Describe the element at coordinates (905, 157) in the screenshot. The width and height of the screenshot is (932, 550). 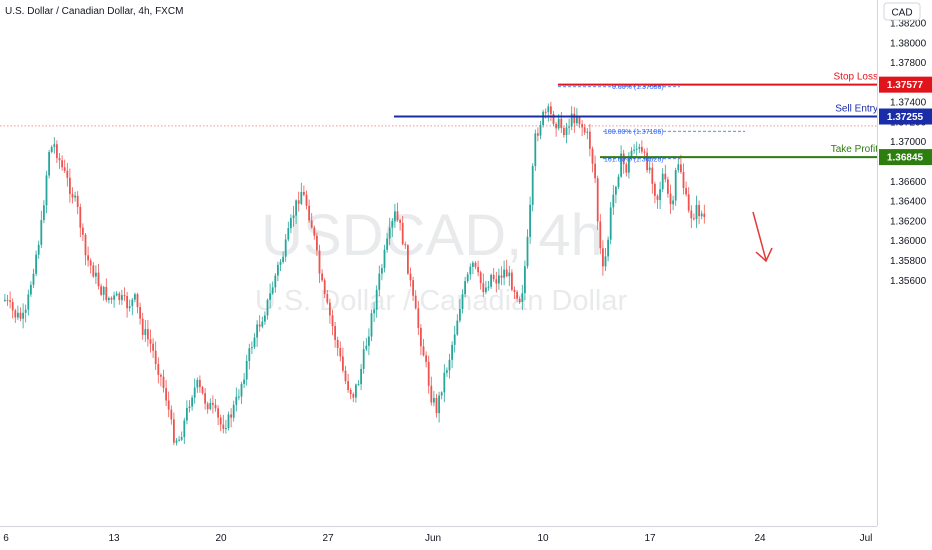
I see `price-tag` at that location.